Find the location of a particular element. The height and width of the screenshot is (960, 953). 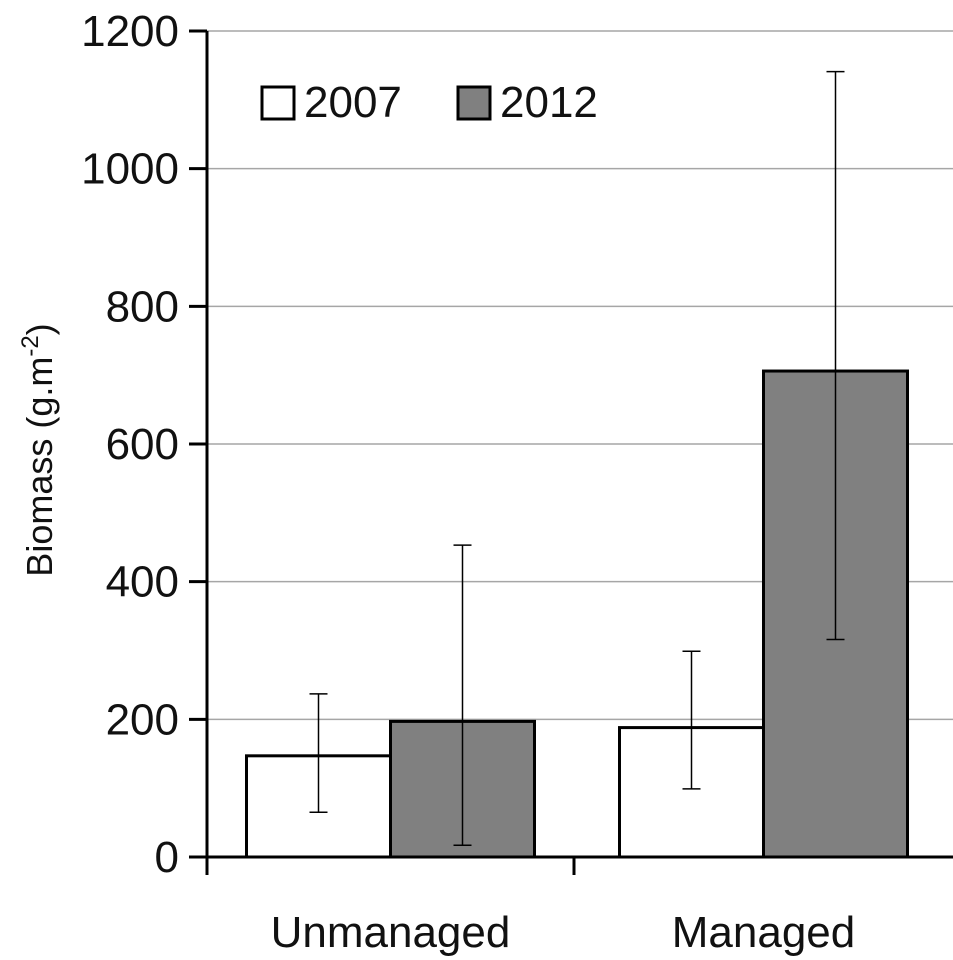

legend-label-2012: 2012 is located at coordinates (549, 102).